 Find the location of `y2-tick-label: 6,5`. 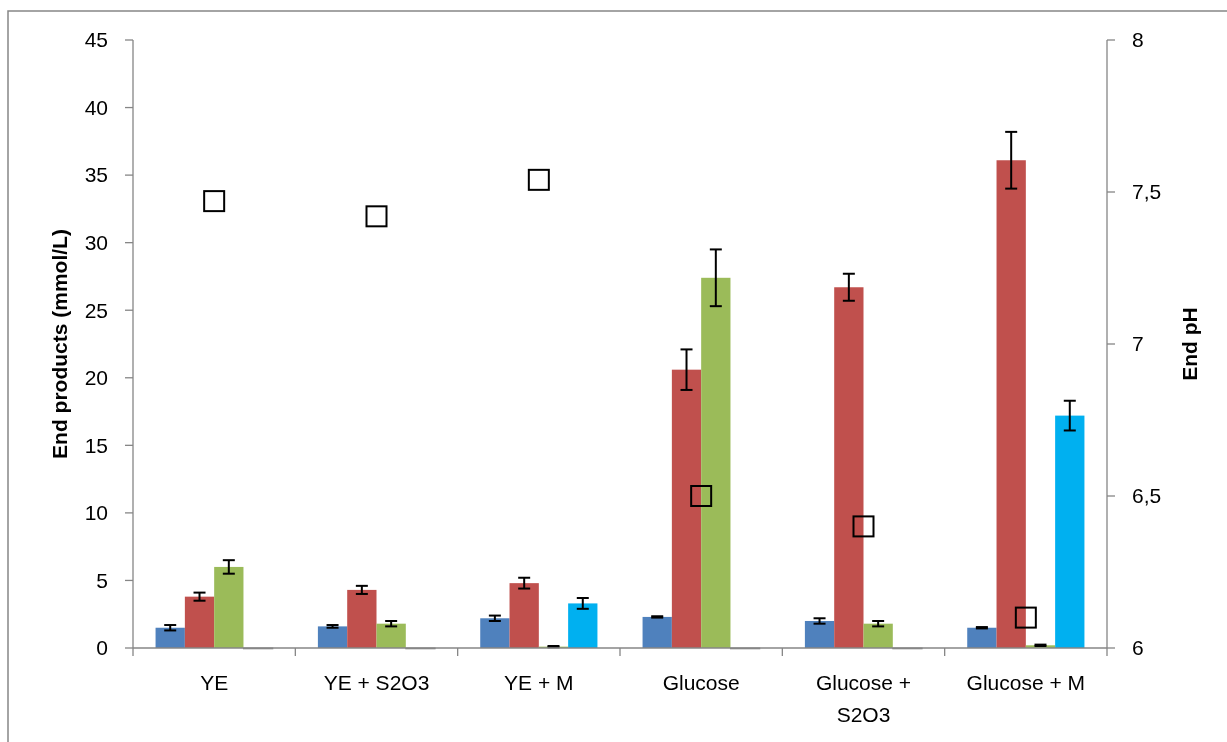

y2-tick-label: 6,5 is located at coordinates (1147, 496).